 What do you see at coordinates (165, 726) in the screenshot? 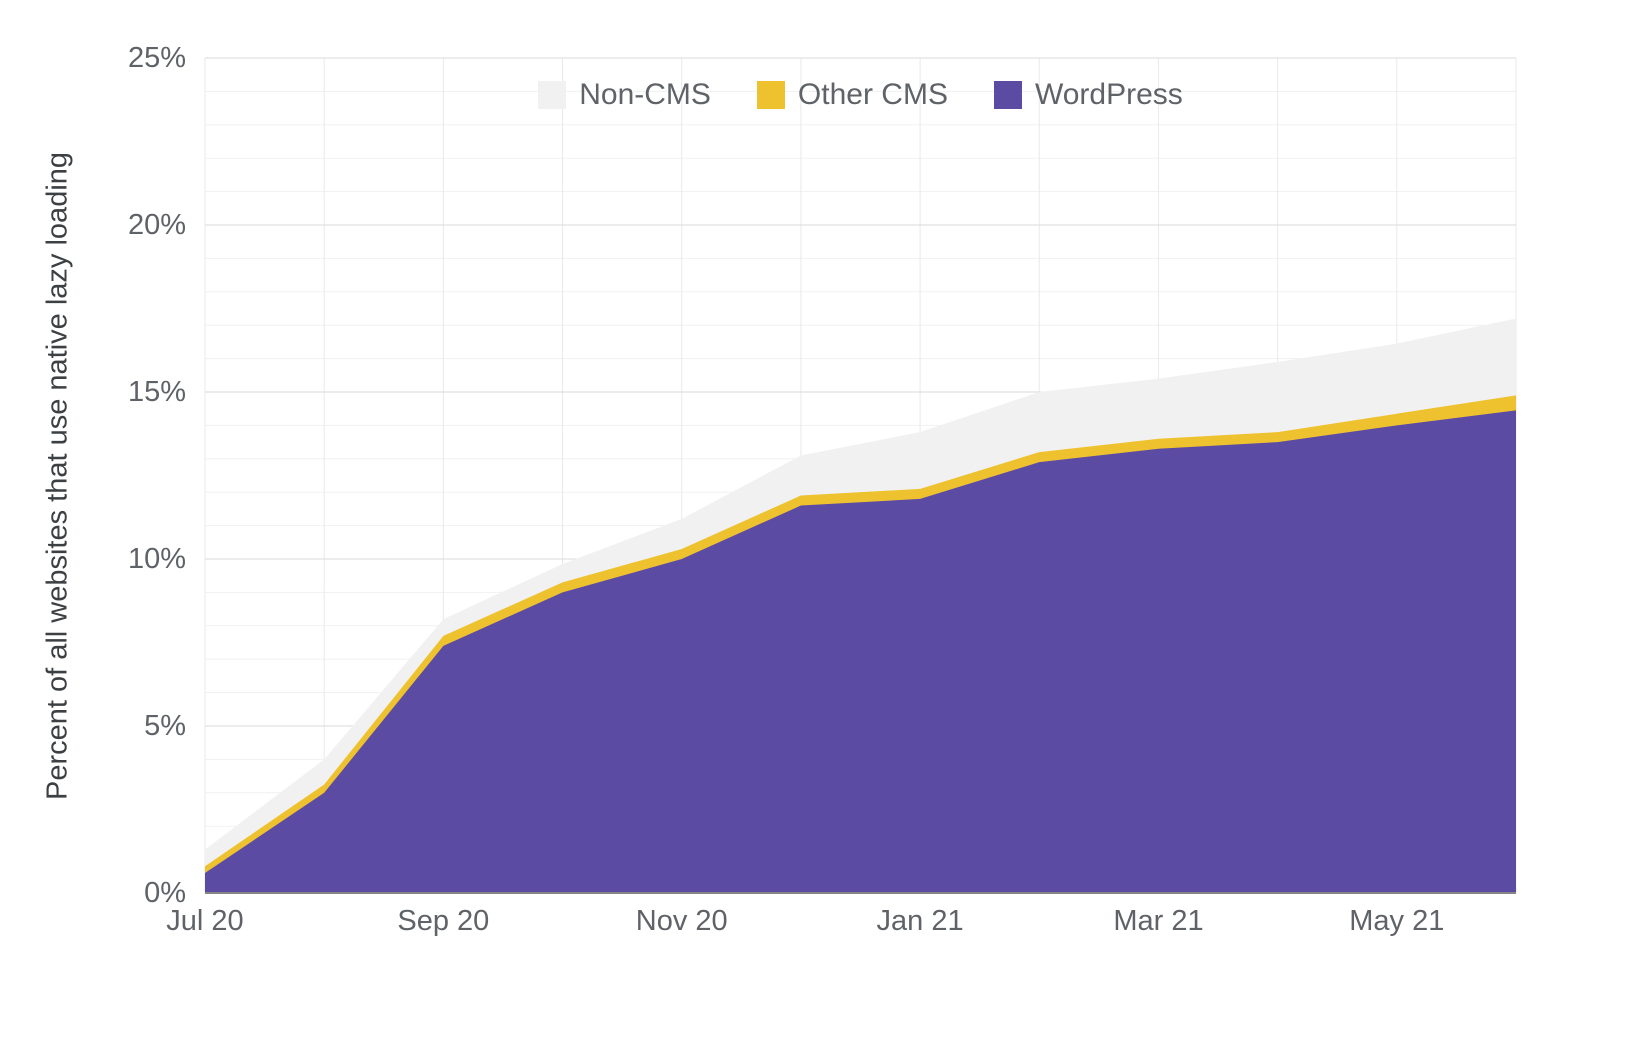
I see `y-tick-label: 5%` at bounding box center [165, 726].